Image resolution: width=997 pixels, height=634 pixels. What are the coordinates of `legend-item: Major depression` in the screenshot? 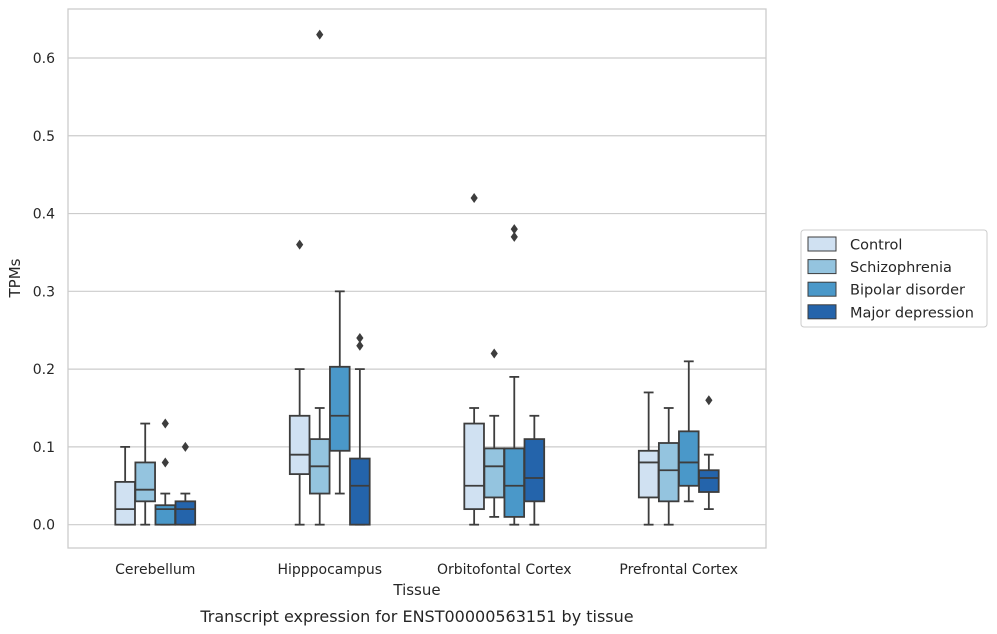 It's located at (890, 312).